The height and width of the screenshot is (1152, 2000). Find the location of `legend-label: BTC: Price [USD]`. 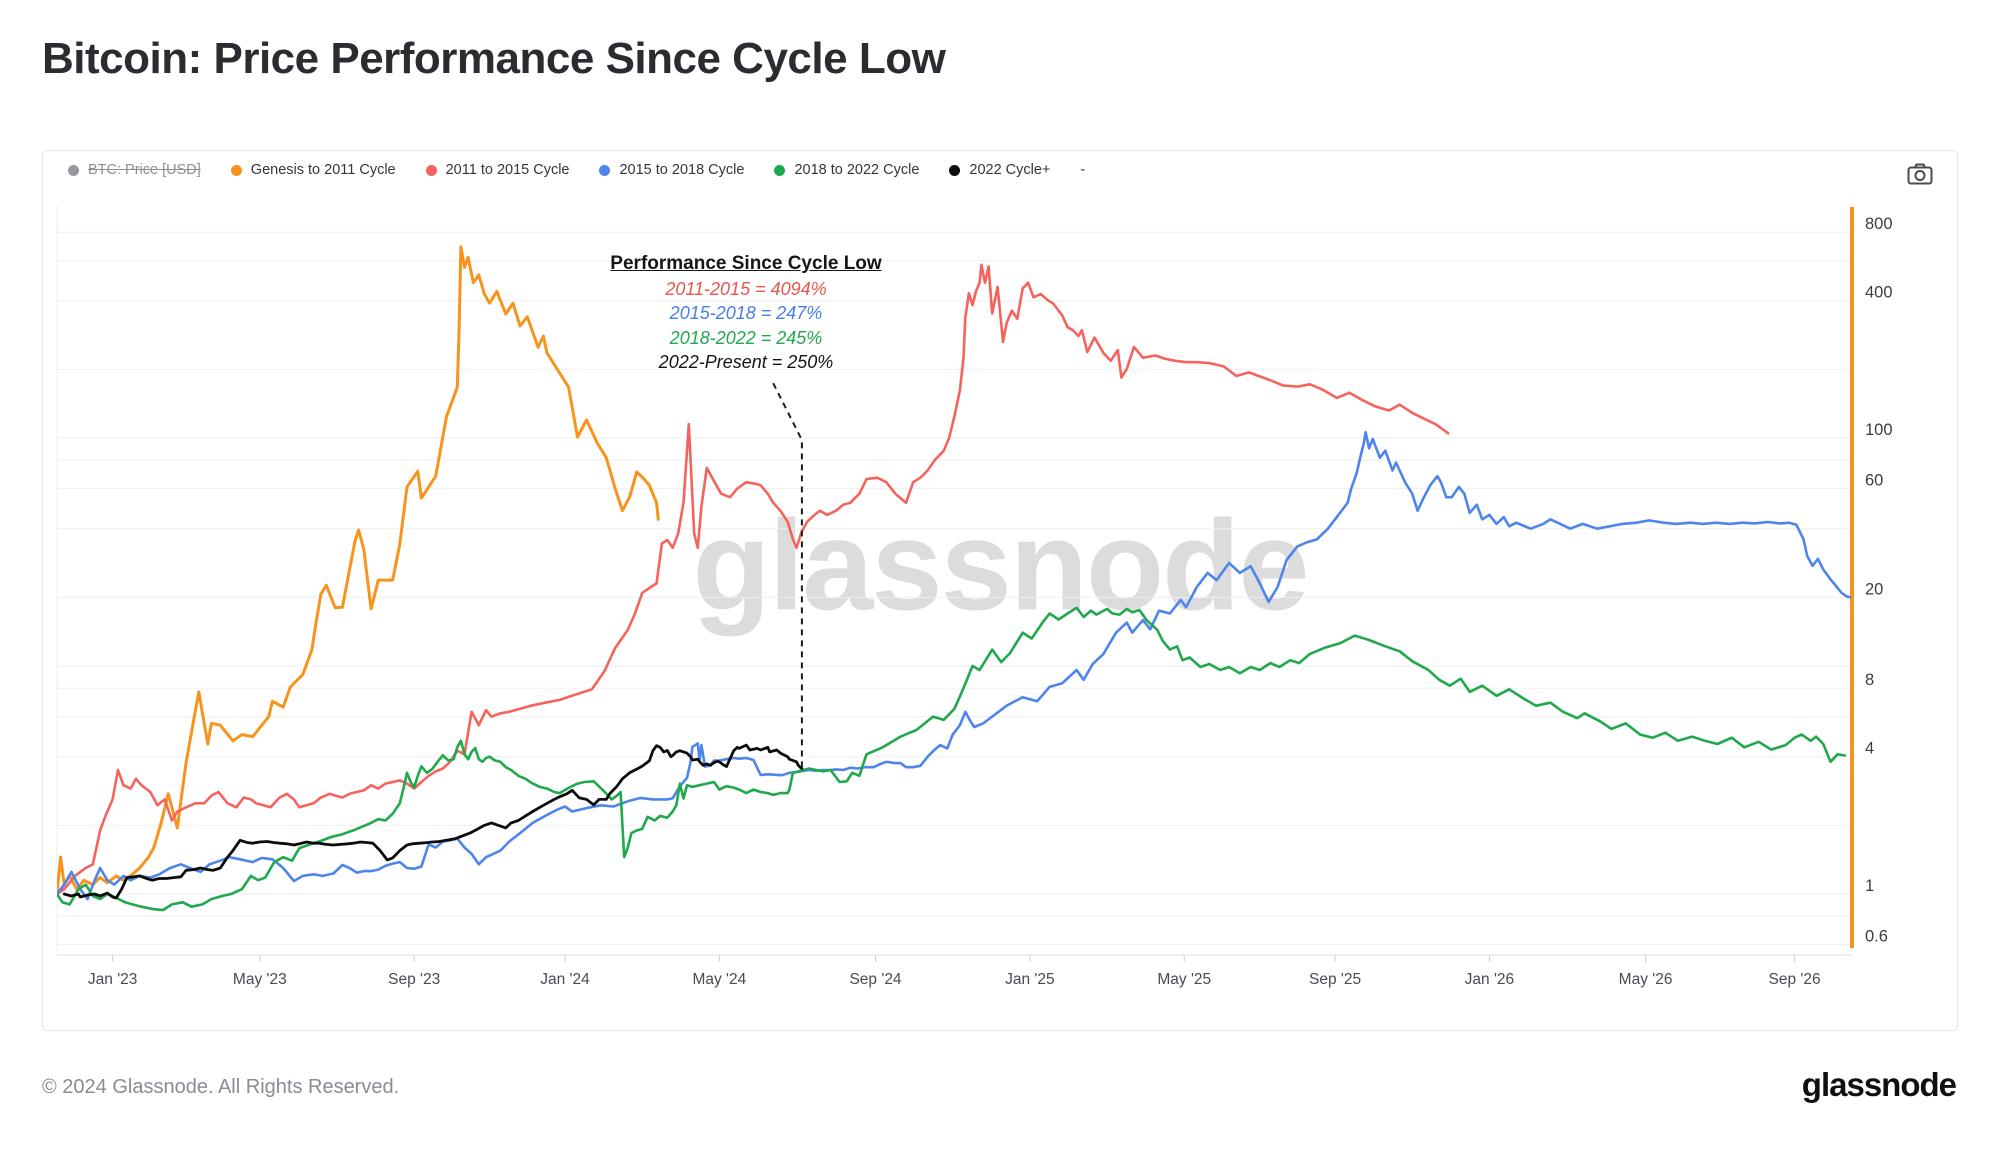

legend-label: BTC: Price [USD] is located at coordinates (144, 170).